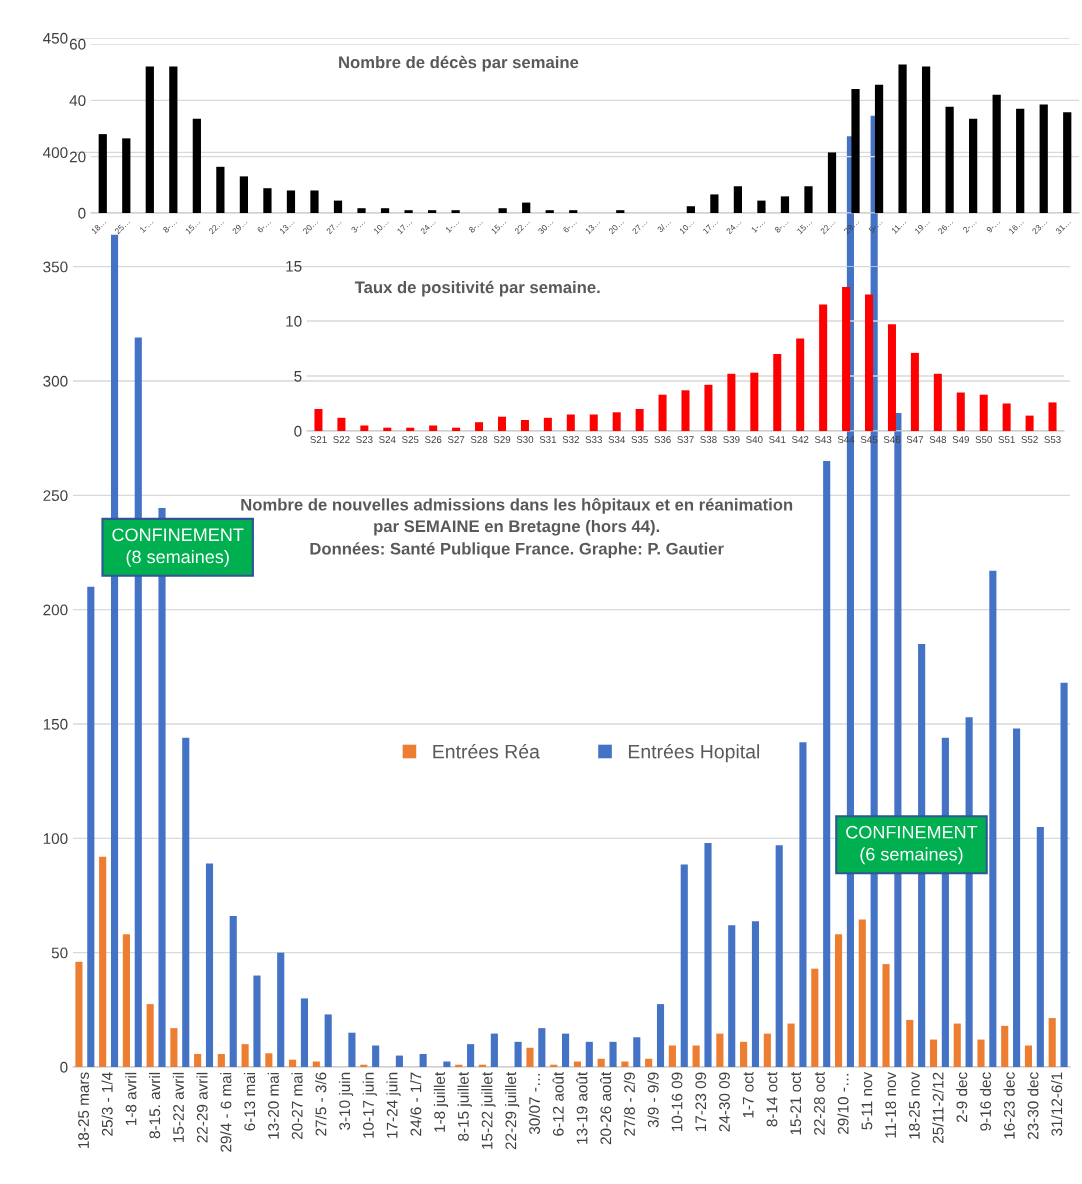  Describe the element at coordinates (341, 439) in the screenshot. I see `x-tick-label: S22` at that location.